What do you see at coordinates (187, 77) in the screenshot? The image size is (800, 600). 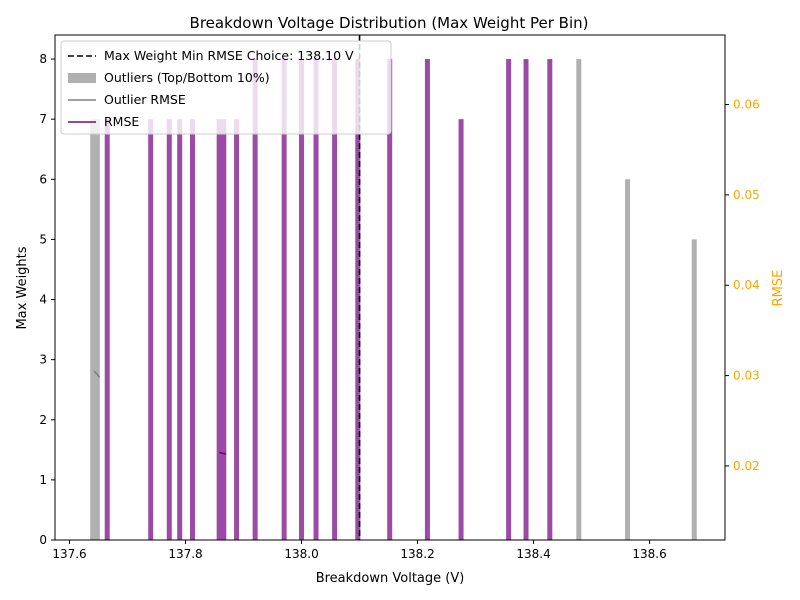 I see `legend-label: Outliers (Top/Bottom 10%)` at bounding box center [187, 77].